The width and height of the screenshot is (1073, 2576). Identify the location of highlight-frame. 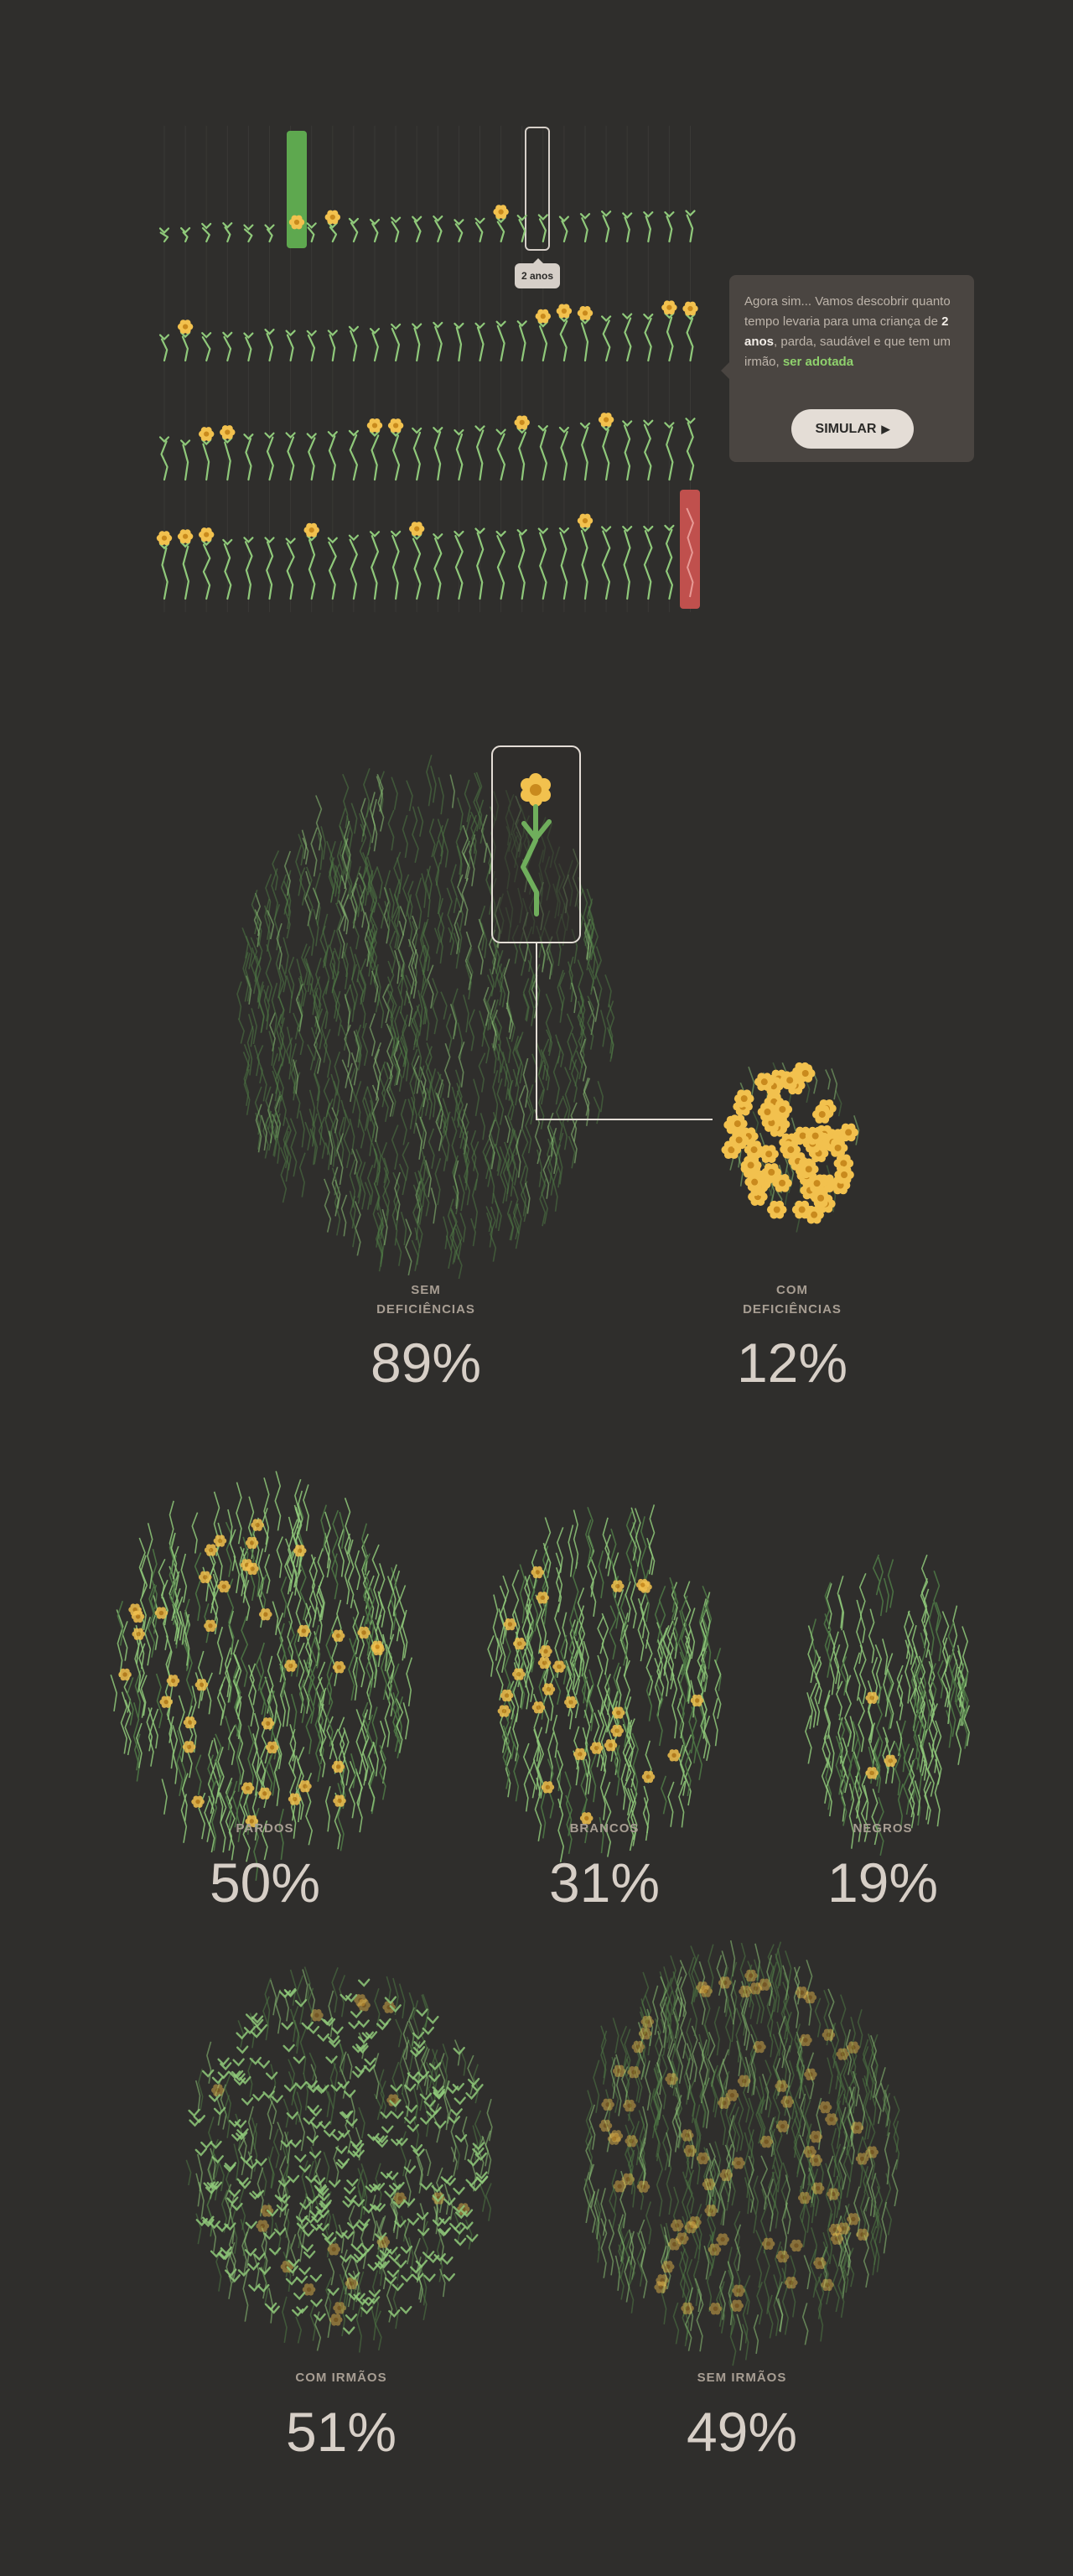
(537, 189).